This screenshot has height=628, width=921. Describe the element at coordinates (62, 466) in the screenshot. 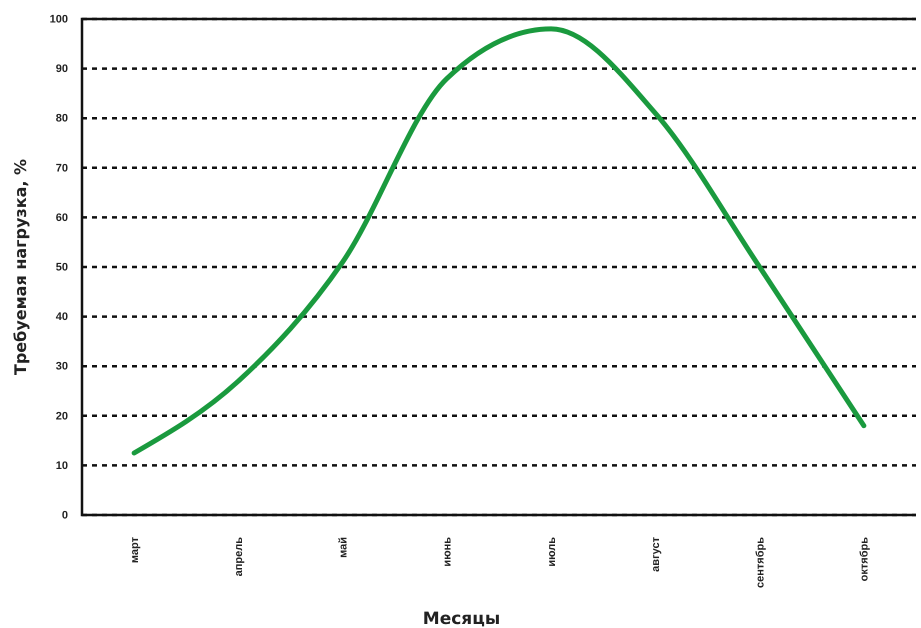

I see `y-tick-label: 10` at that location.